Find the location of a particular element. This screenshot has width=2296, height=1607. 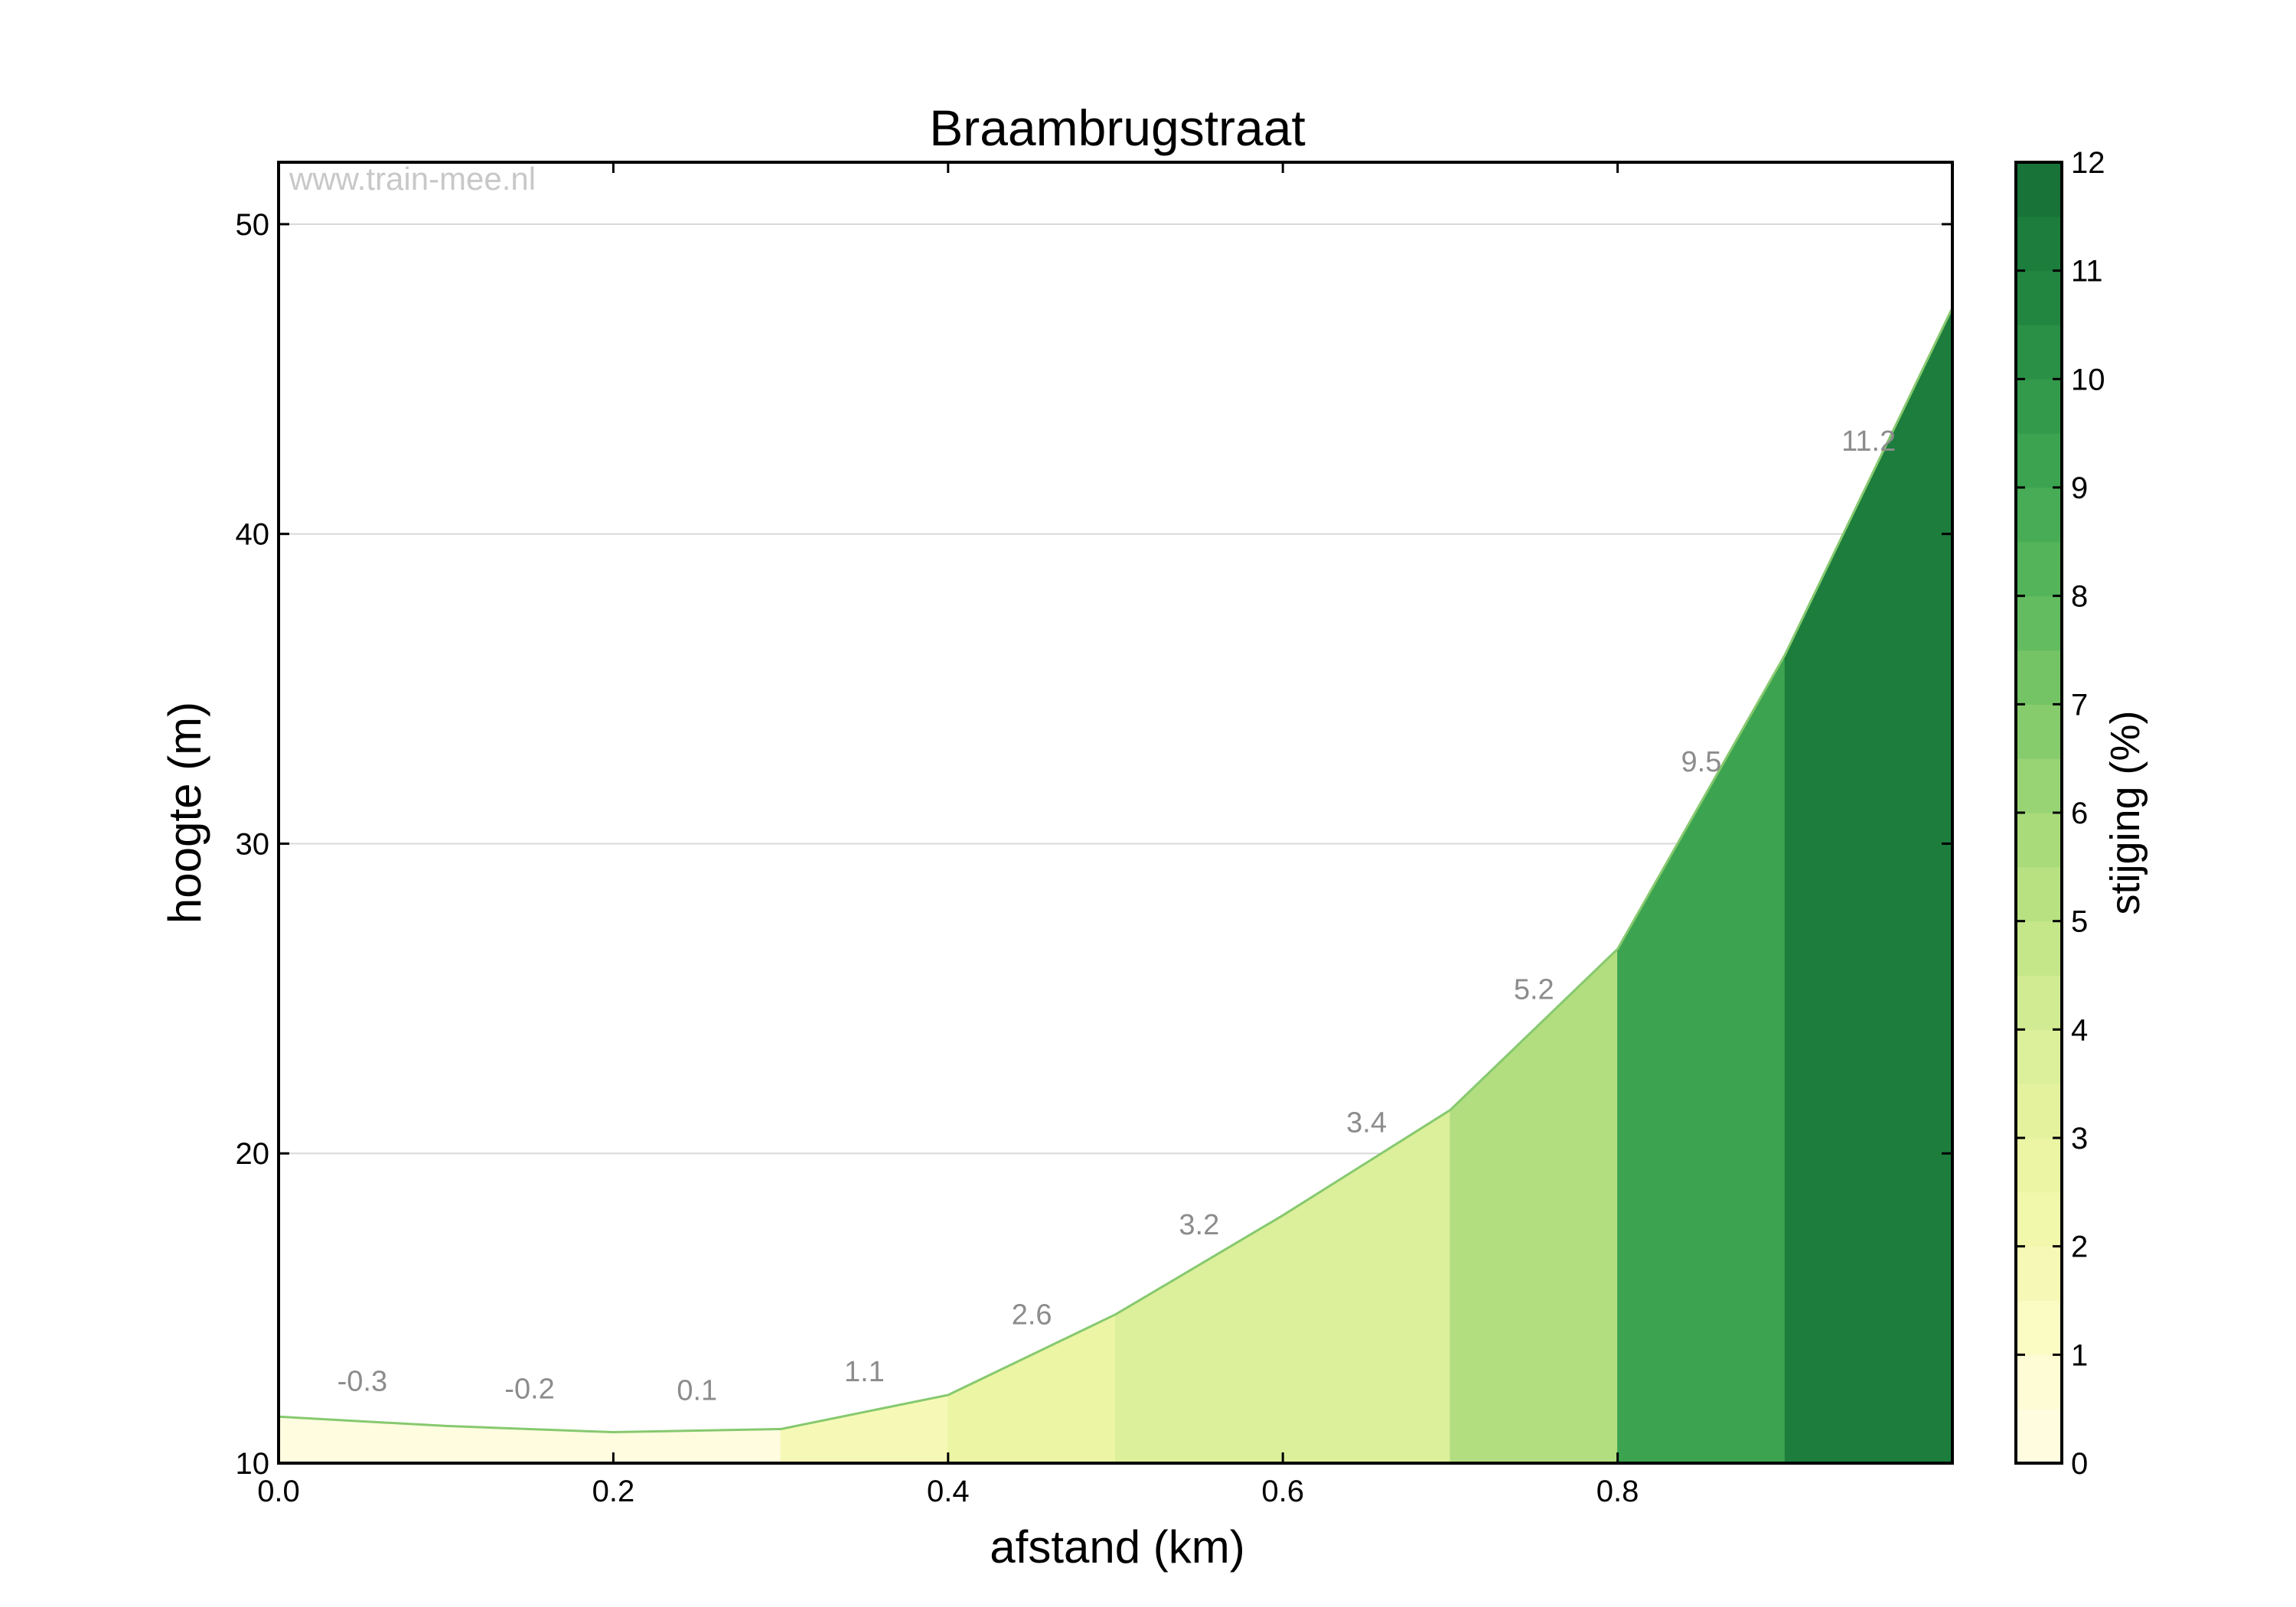

grade-label: 0.1 is located at coordinates (697, 1391).